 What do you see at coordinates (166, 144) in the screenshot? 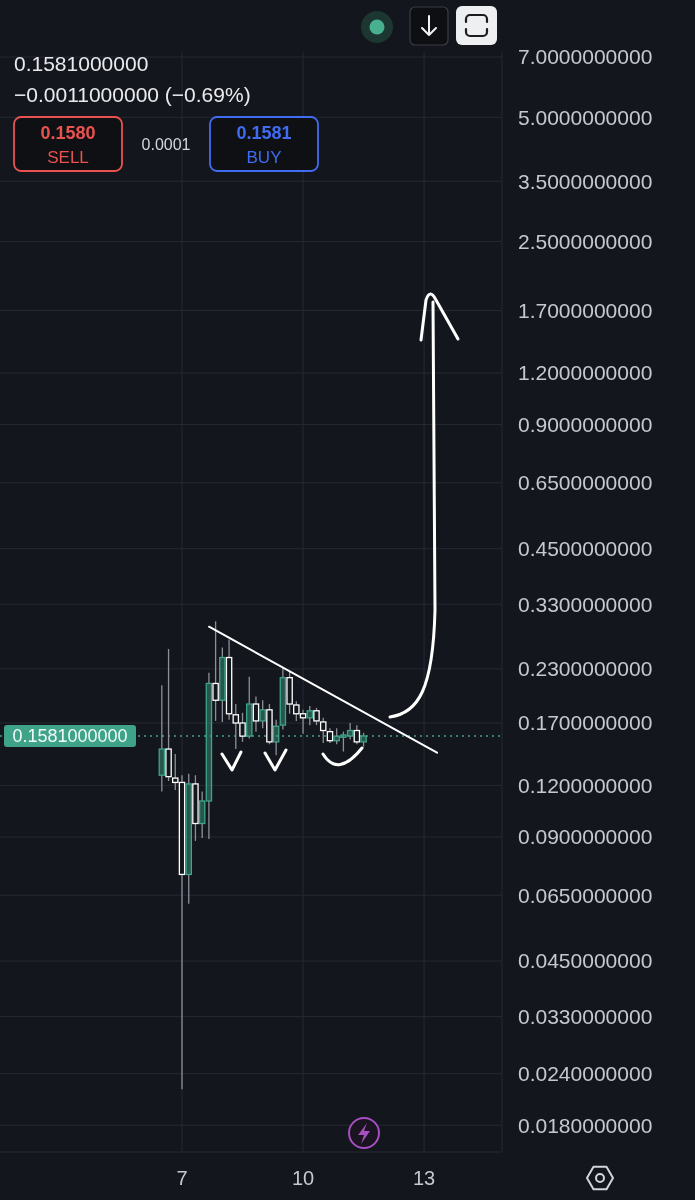
I see `annotation: 0.0001` at bounding box center [166, 144].